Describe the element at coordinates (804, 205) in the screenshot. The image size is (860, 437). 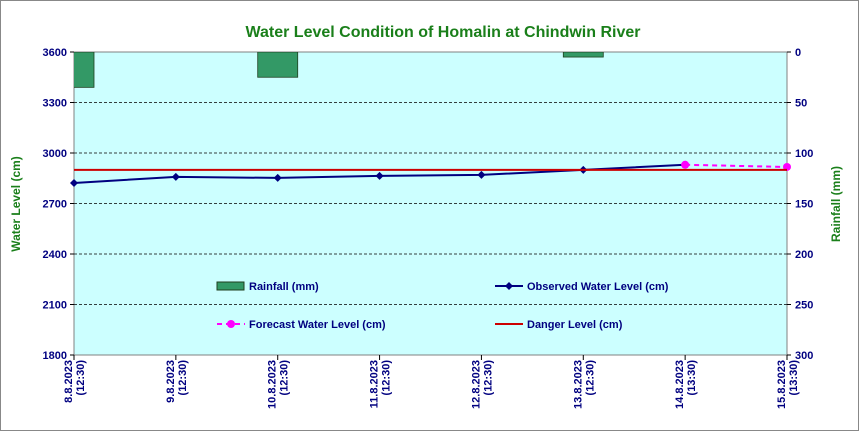
I see `y2-tick-label: 150` at that location.